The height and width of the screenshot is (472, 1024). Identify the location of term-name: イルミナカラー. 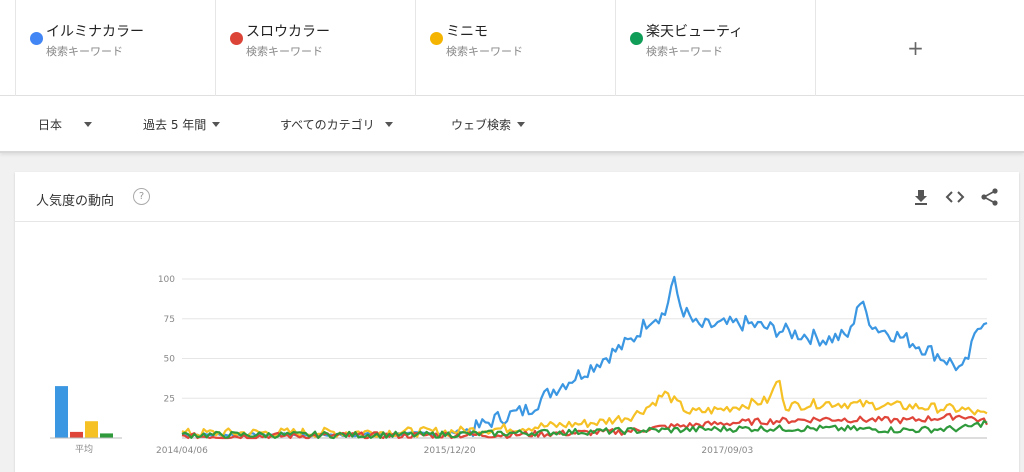
(95, 32).